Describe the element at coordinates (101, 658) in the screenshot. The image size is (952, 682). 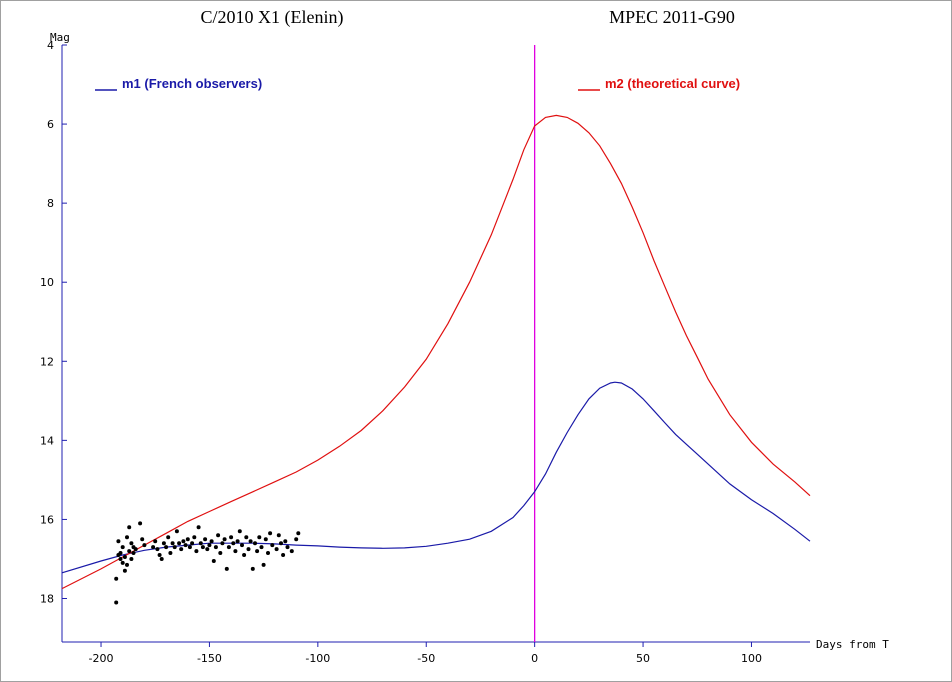
I see `x-tick-label--200: -200` at that location.